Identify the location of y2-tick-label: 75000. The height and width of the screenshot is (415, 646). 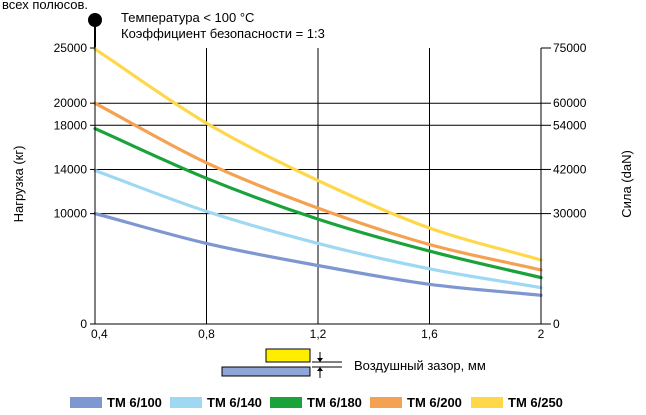
(570, 48).